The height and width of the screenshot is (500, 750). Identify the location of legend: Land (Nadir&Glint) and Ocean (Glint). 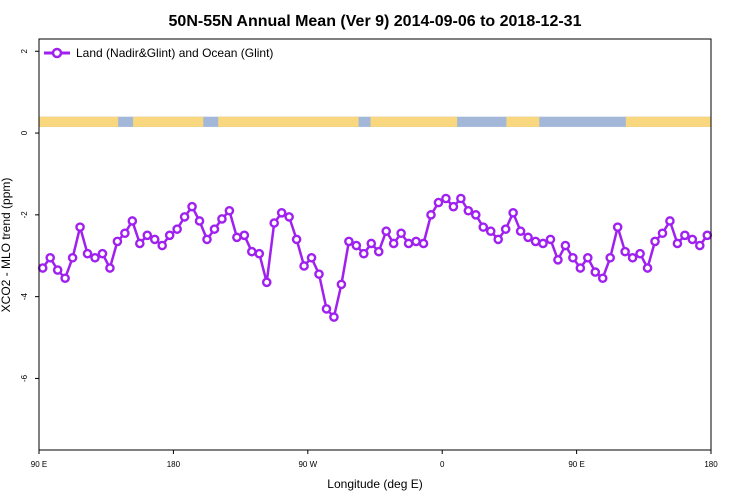
(158, 53).